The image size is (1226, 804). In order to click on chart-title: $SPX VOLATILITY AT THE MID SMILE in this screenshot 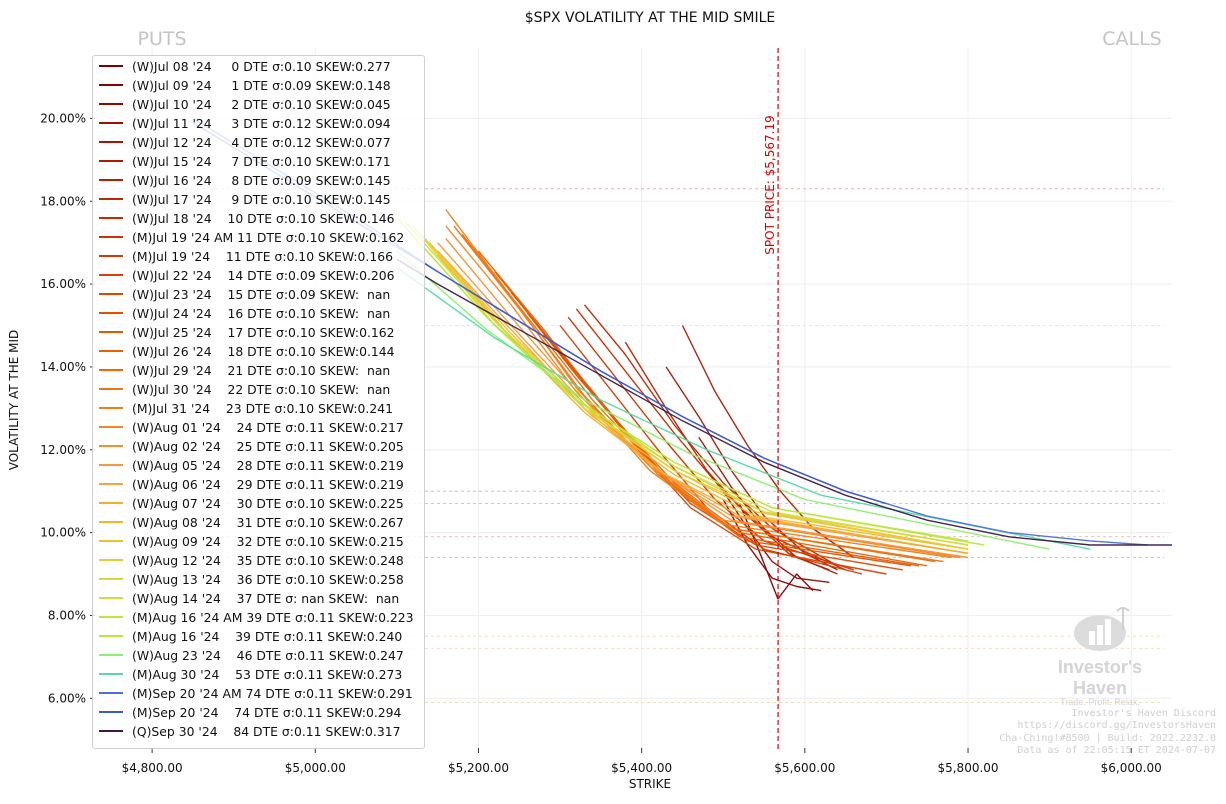, I will do `click(650, 18)`.